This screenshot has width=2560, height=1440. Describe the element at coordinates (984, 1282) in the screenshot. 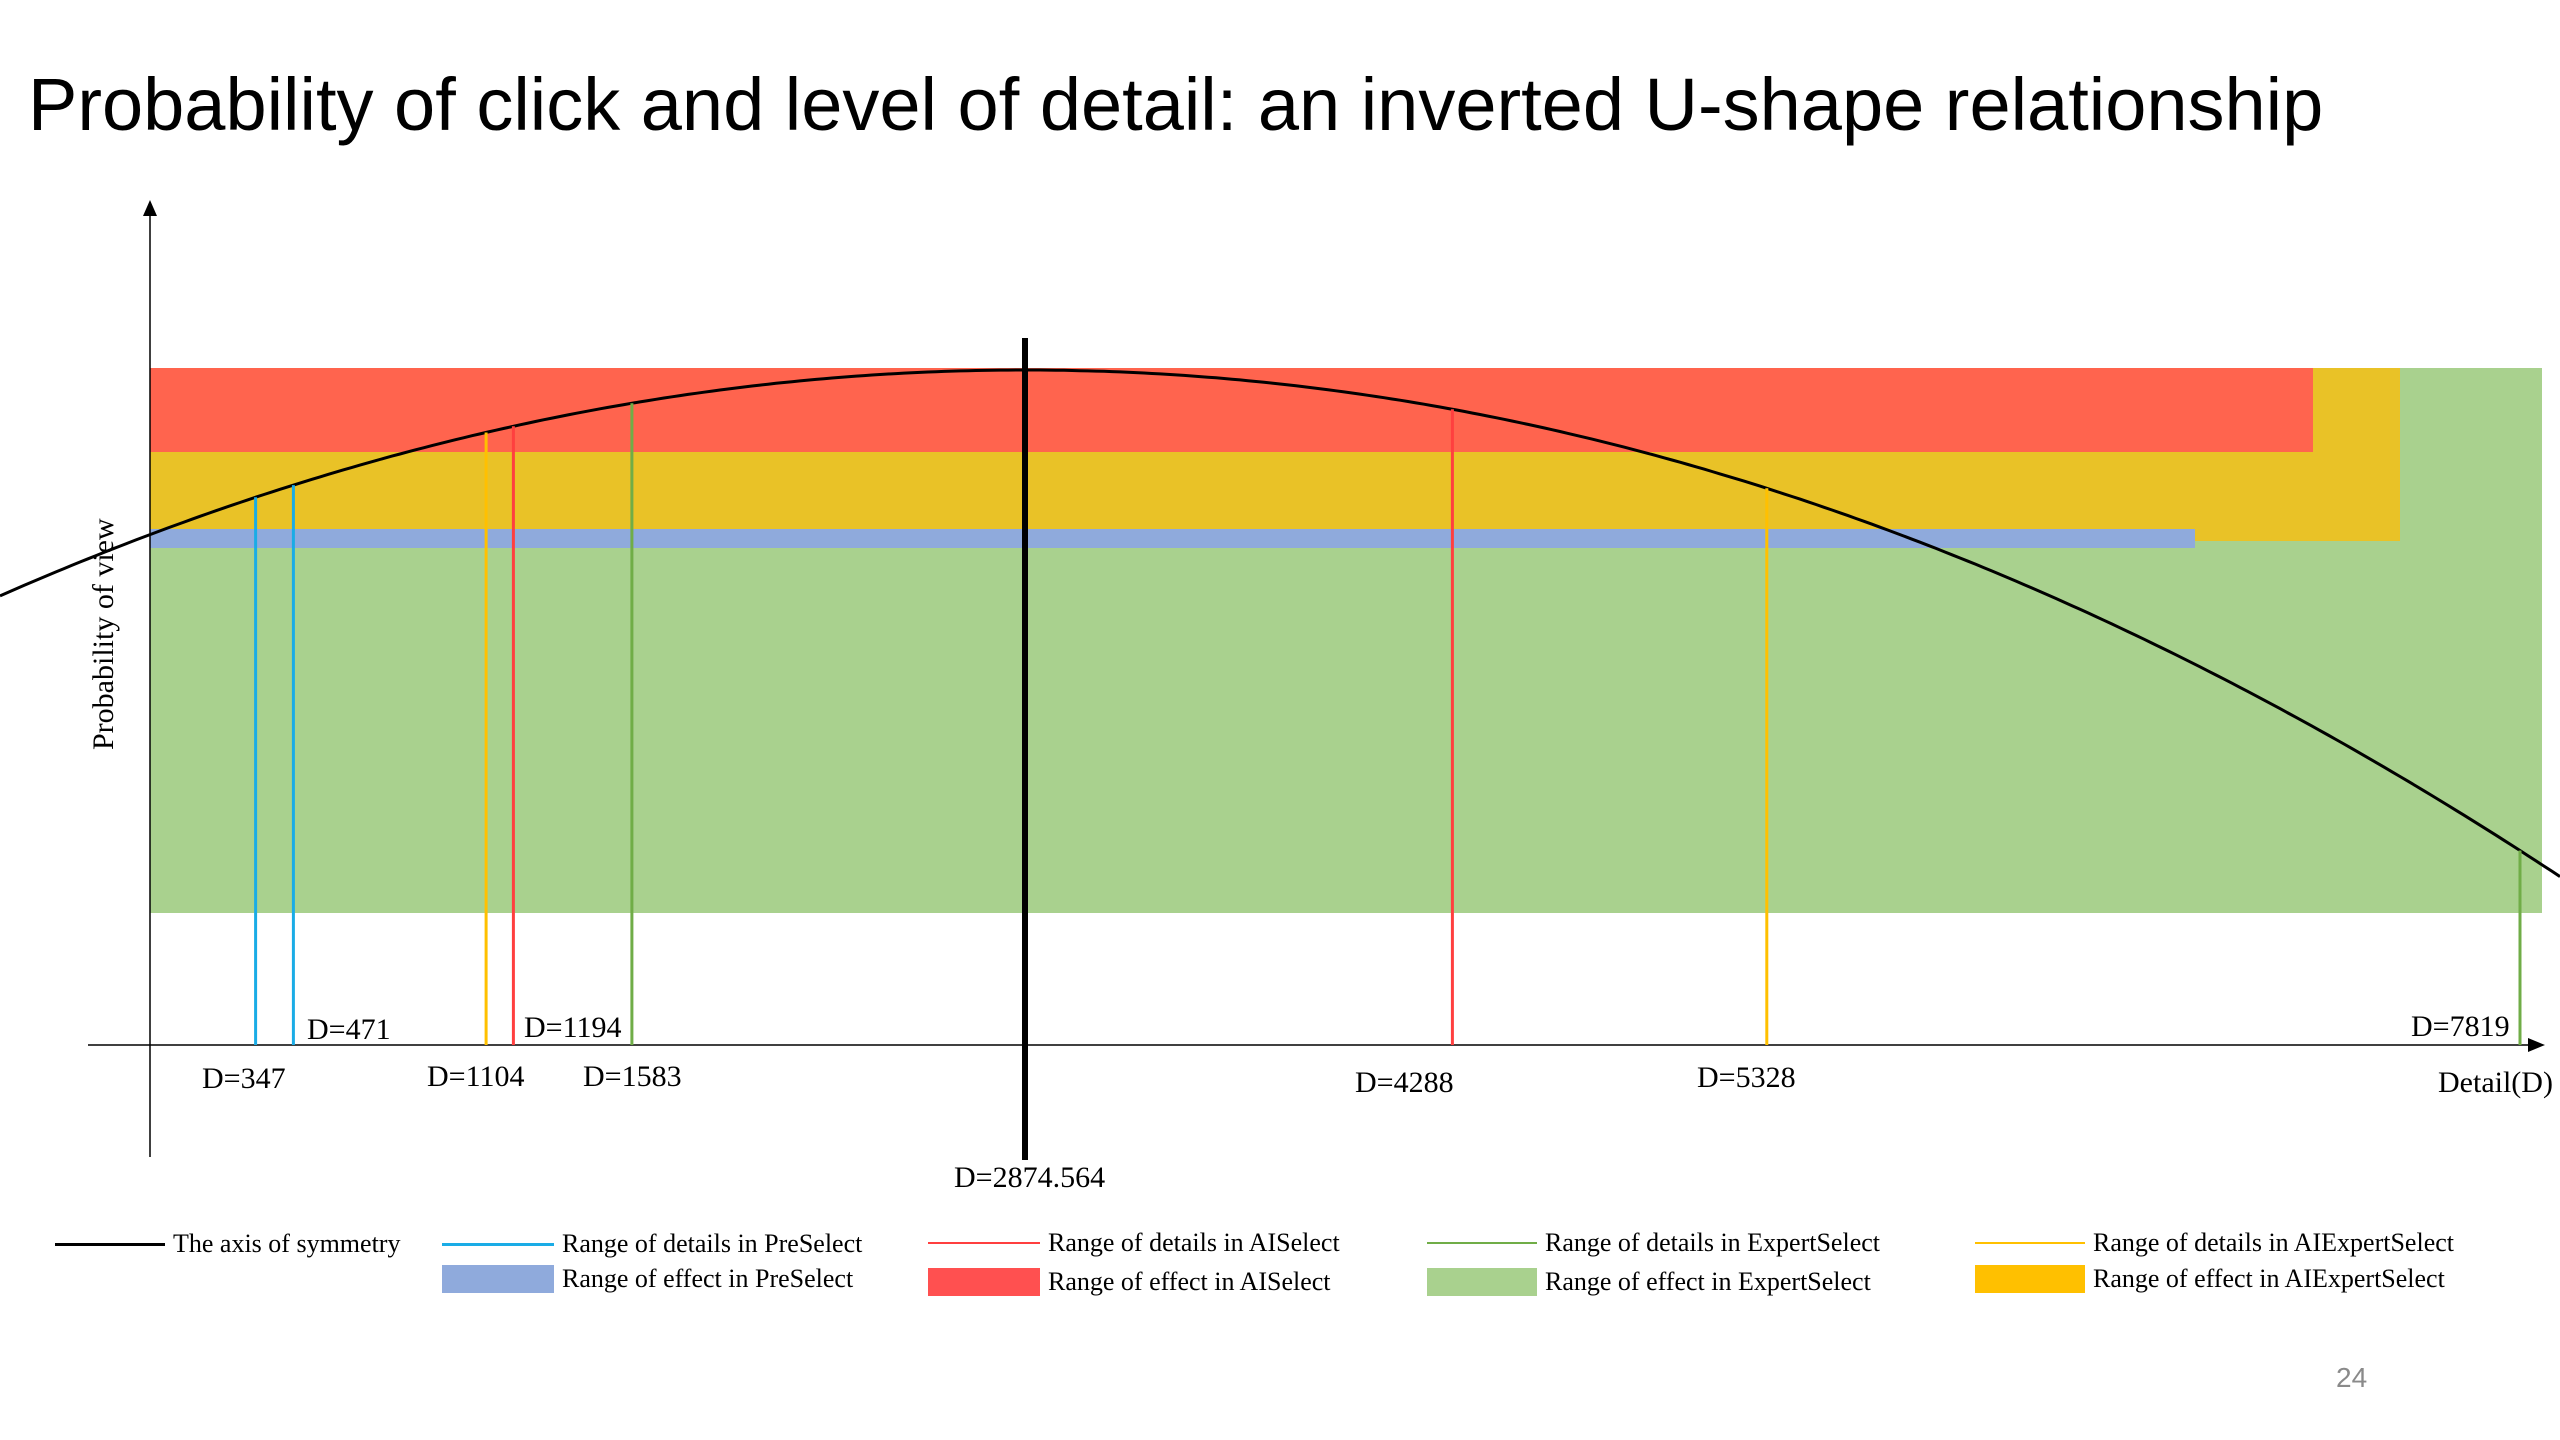

I see `legend-aiselect-effect-swatch` at that location.